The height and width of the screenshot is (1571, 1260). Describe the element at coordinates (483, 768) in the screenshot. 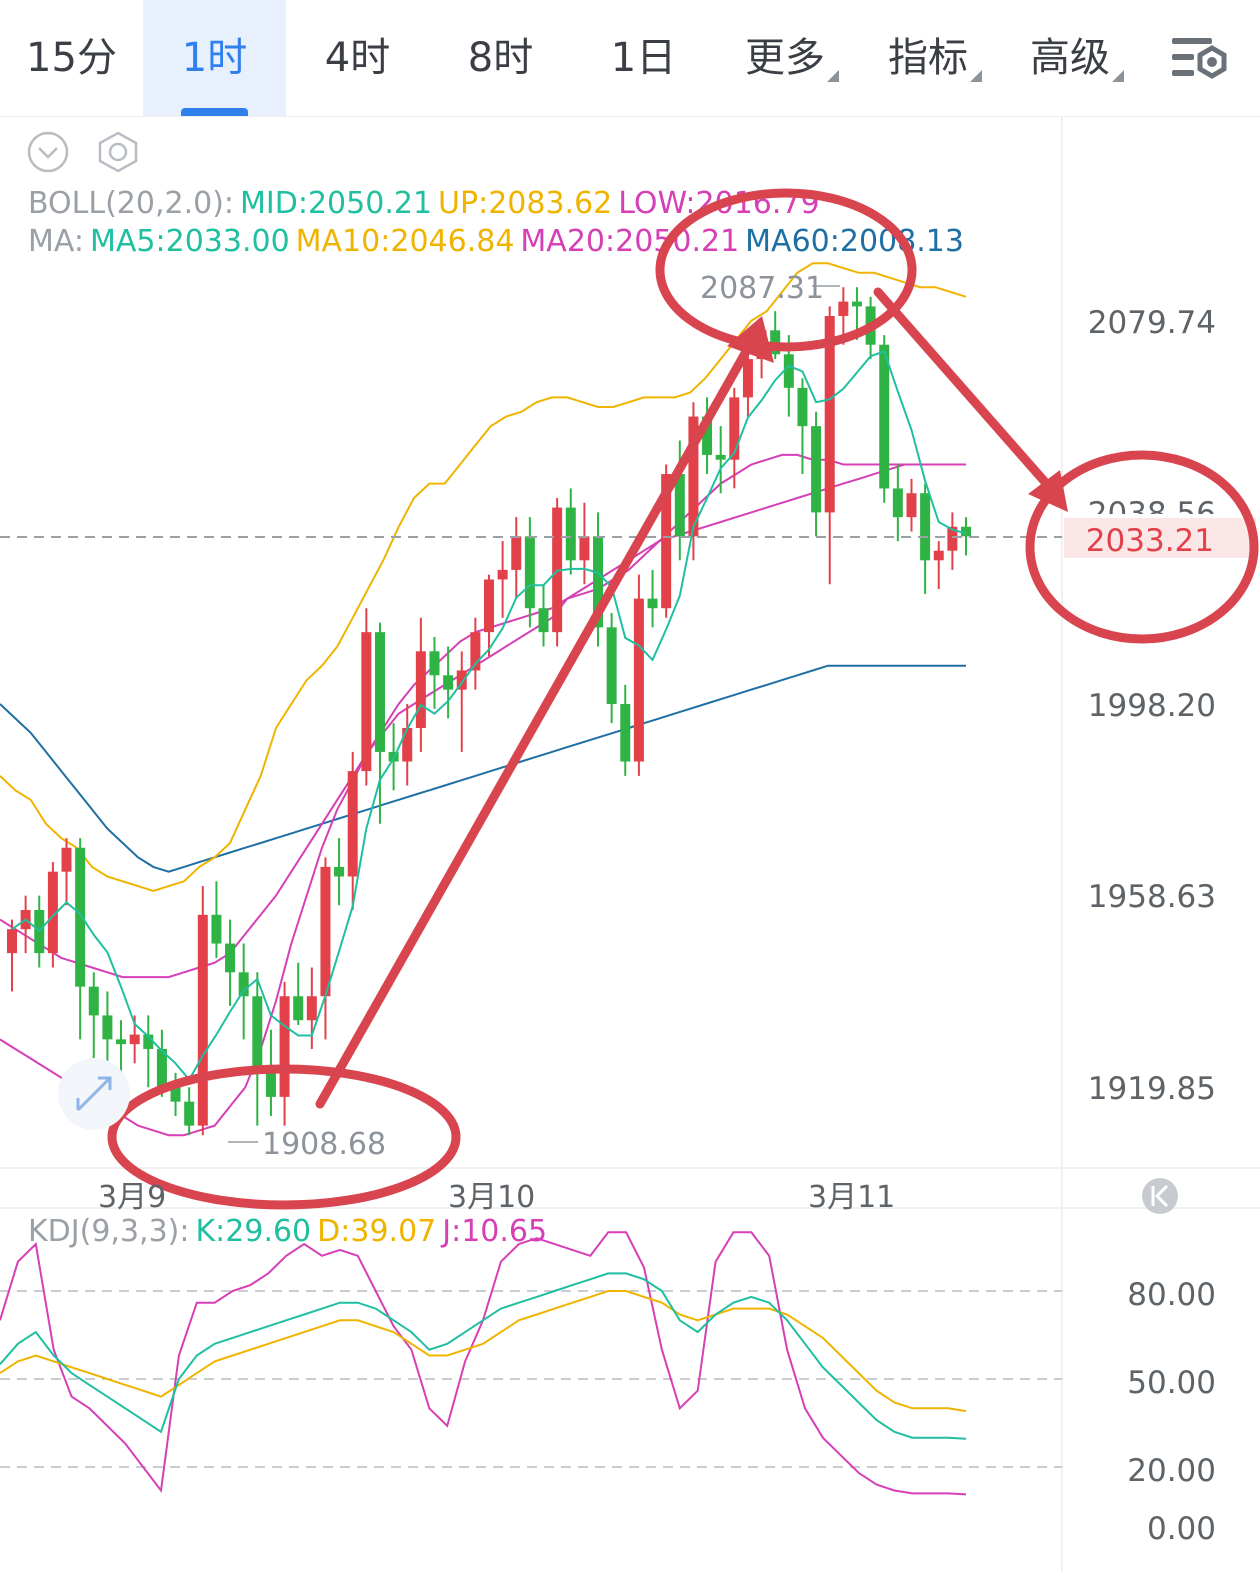

I see `ma60-polyline` at that location.